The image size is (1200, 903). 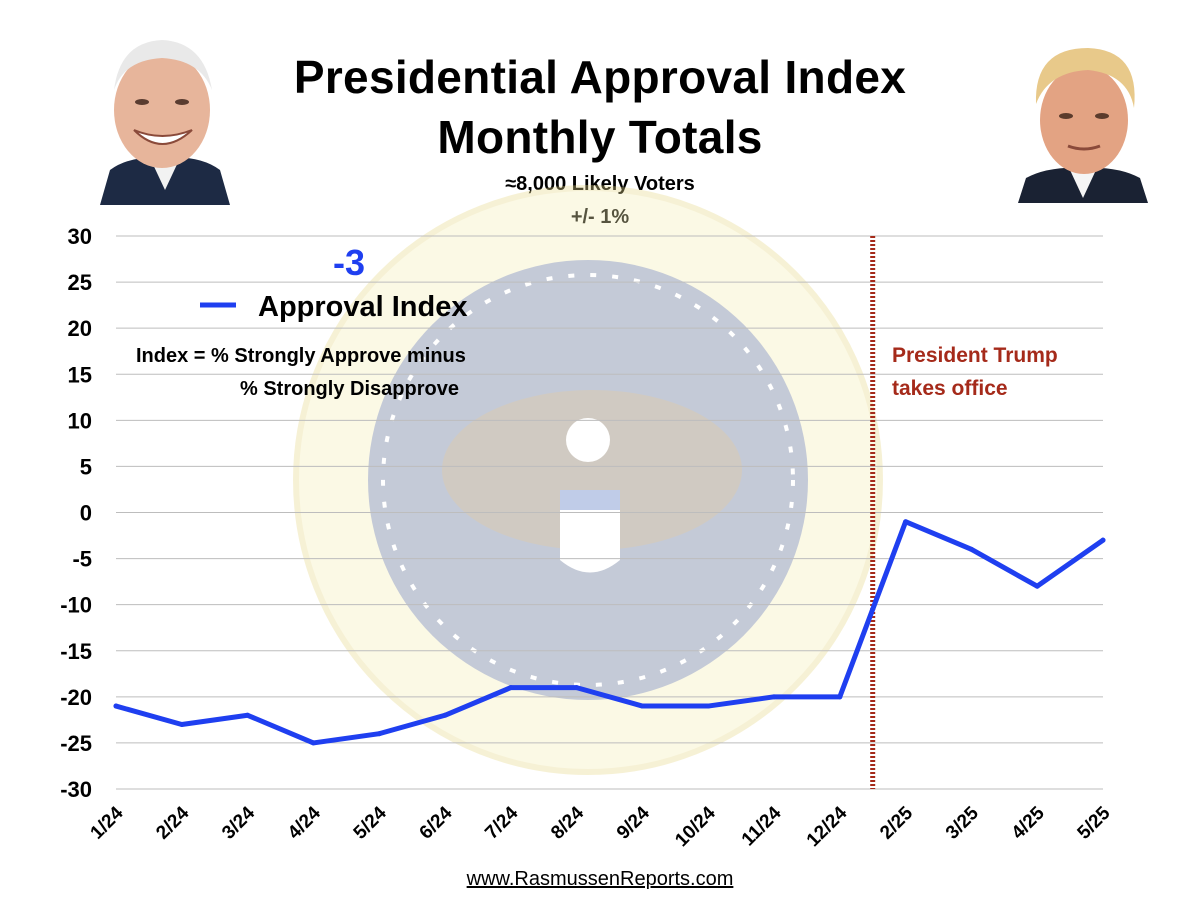 What do you see at coordinates (107, 822) in the screenshot?
I see `x-tick-label: 1/24` at bounding box center [107, 822].